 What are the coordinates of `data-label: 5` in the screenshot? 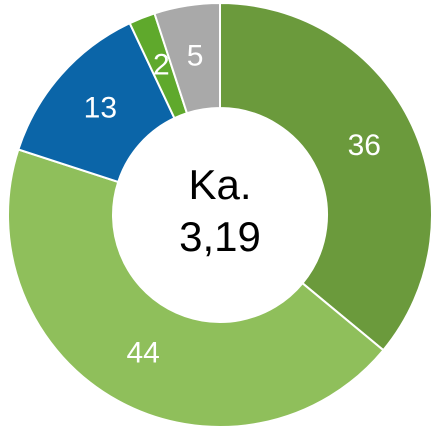 It's located at (195, 55).